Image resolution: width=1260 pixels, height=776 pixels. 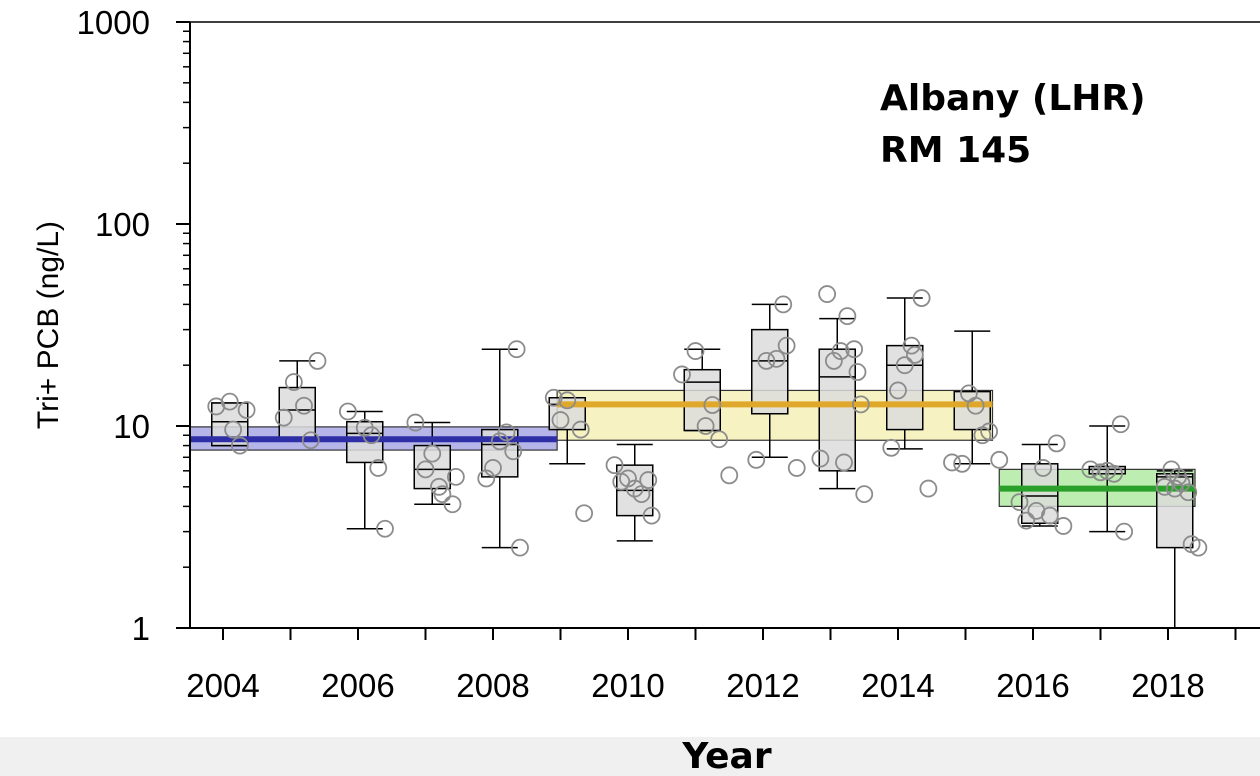 I want to click on box-2010, so click(x=635, y=492).